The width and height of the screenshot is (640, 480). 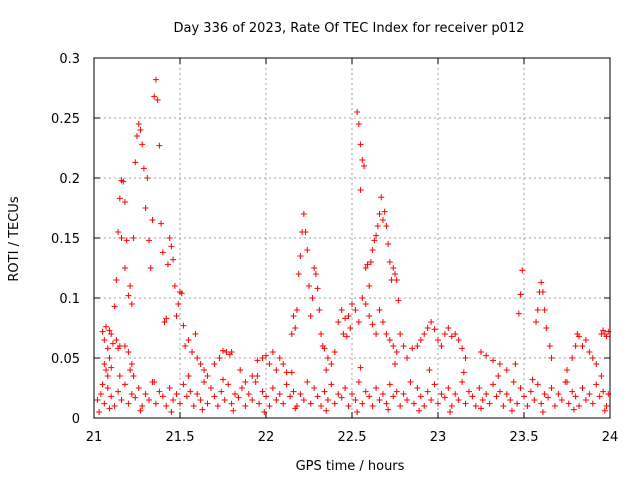 What do you see at coordinates (350, 466) in the screenshot?
I see `x-axis-label: GPS time / hours` at bounding box center [350, 466].